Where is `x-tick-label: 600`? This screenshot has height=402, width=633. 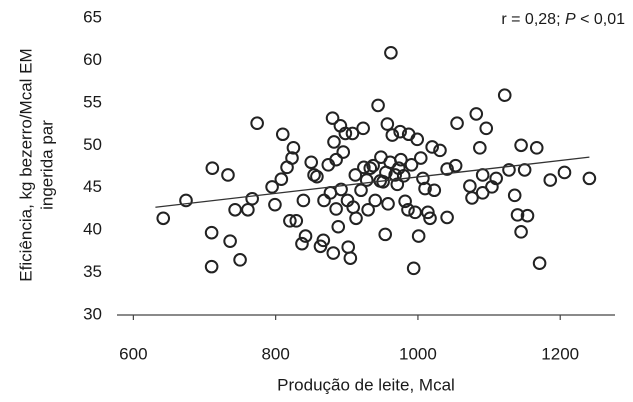 x-tick-label: 600 is located at coordinates (133, 353).